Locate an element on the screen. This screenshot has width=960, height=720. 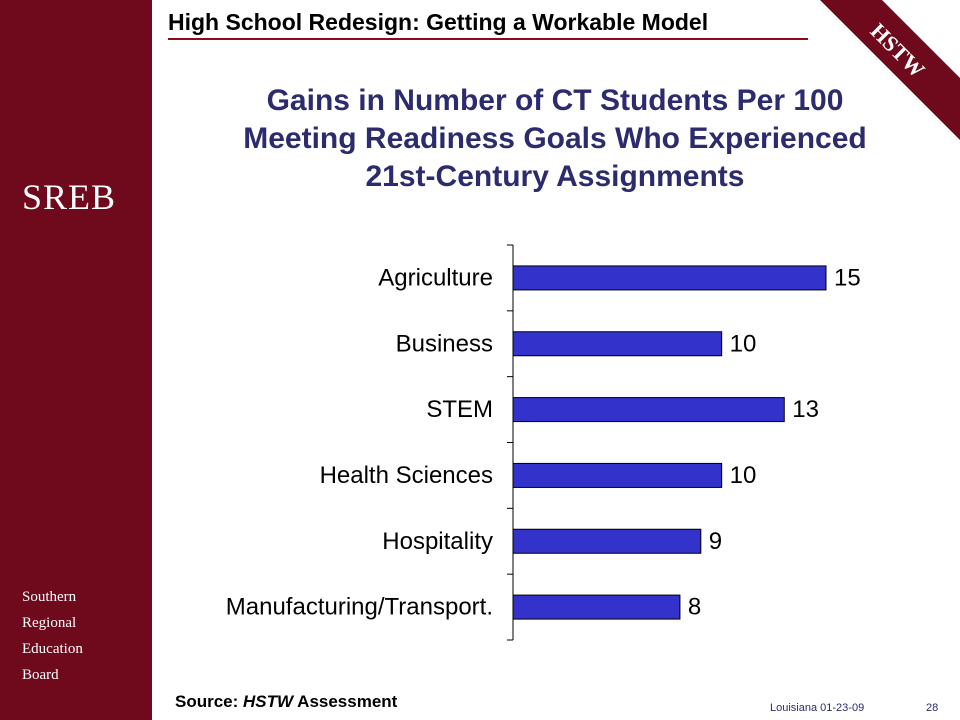
category-label: Manufacturing/Transport. is located at coordinates (359, 607).